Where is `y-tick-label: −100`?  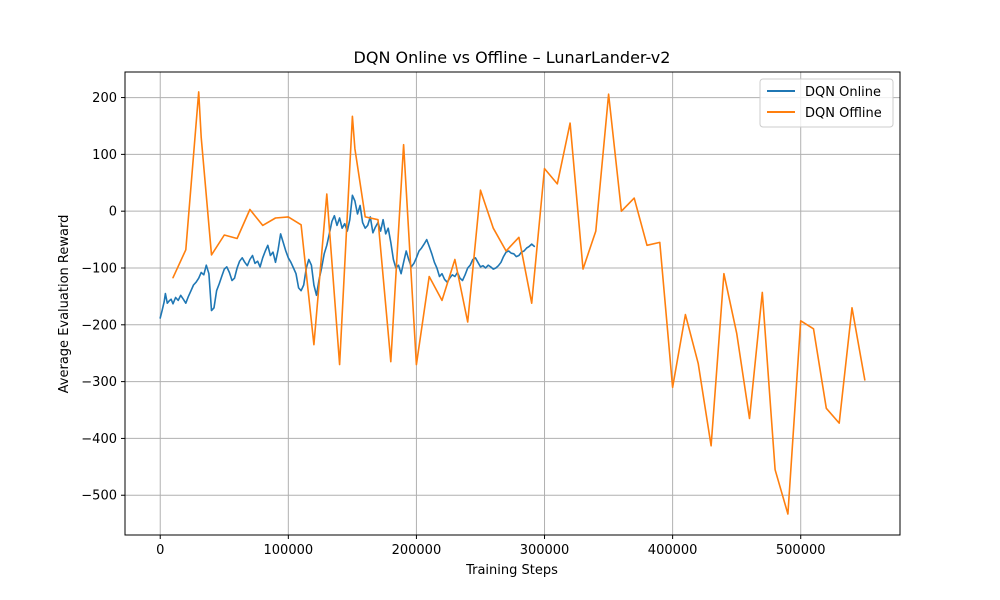 y-tick-label: −100 is located at coordinates (99, 268).